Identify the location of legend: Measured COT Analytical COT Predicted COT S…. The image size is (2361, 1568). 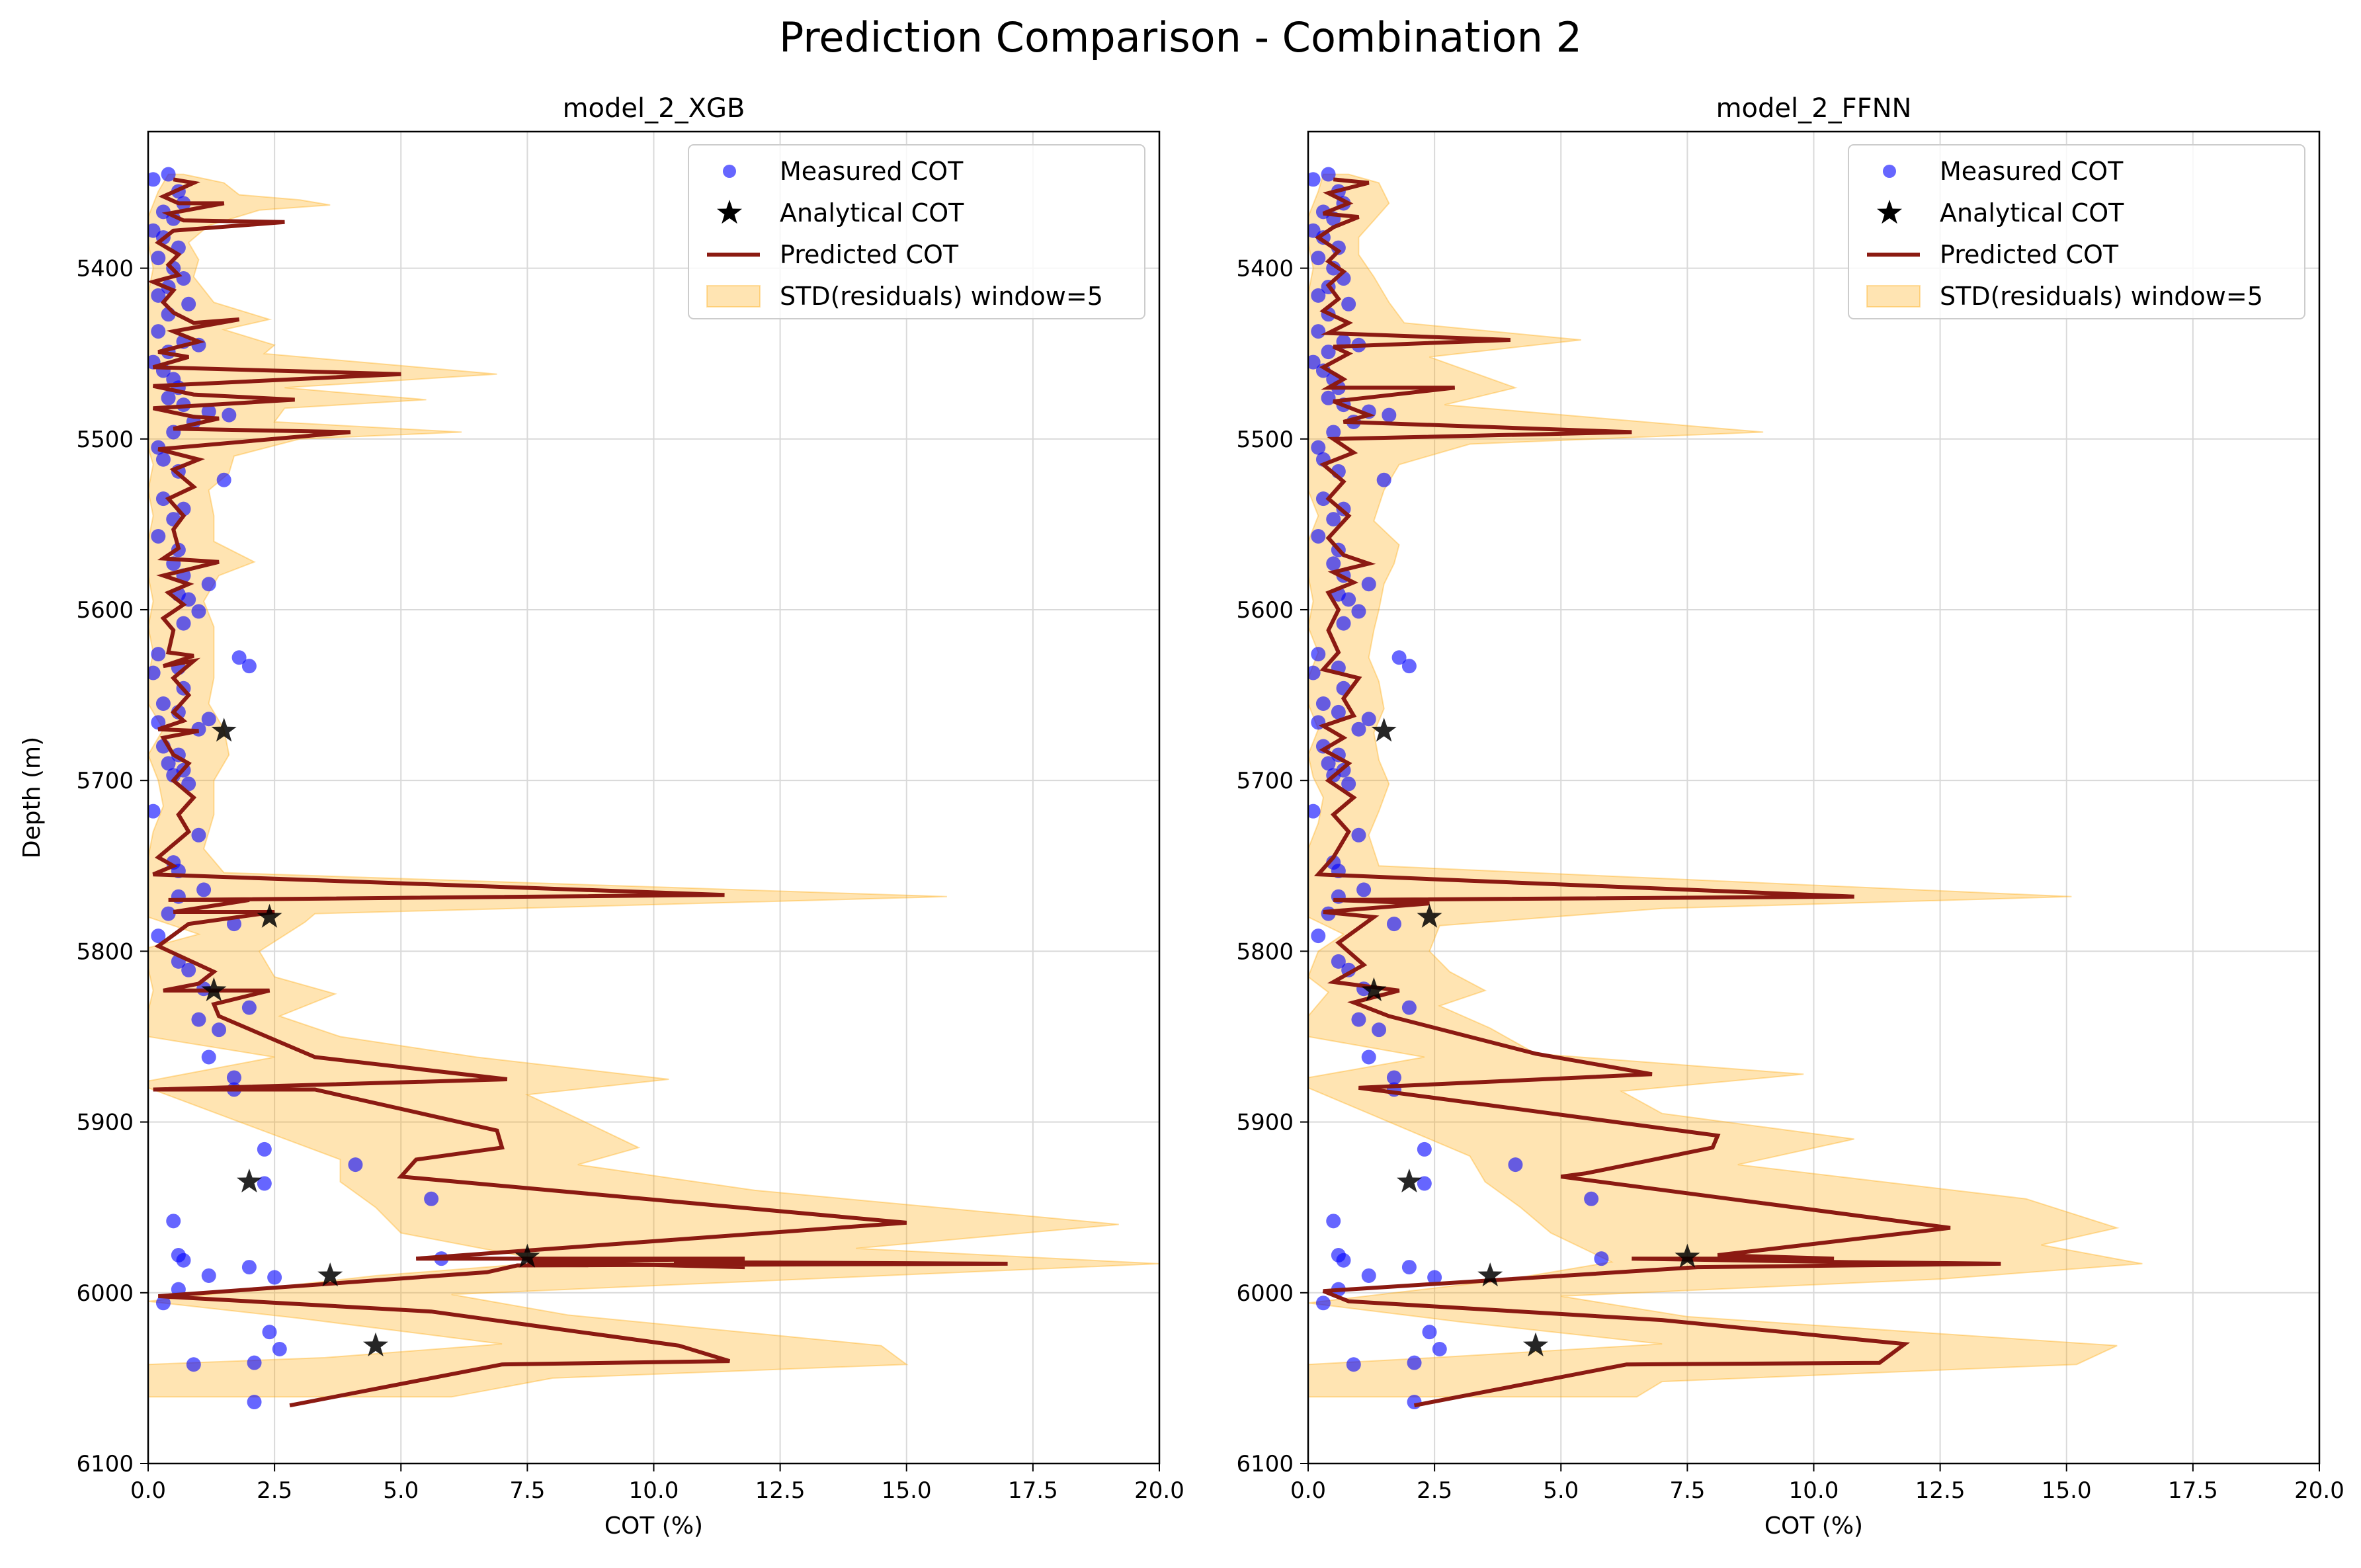
(916, 231).